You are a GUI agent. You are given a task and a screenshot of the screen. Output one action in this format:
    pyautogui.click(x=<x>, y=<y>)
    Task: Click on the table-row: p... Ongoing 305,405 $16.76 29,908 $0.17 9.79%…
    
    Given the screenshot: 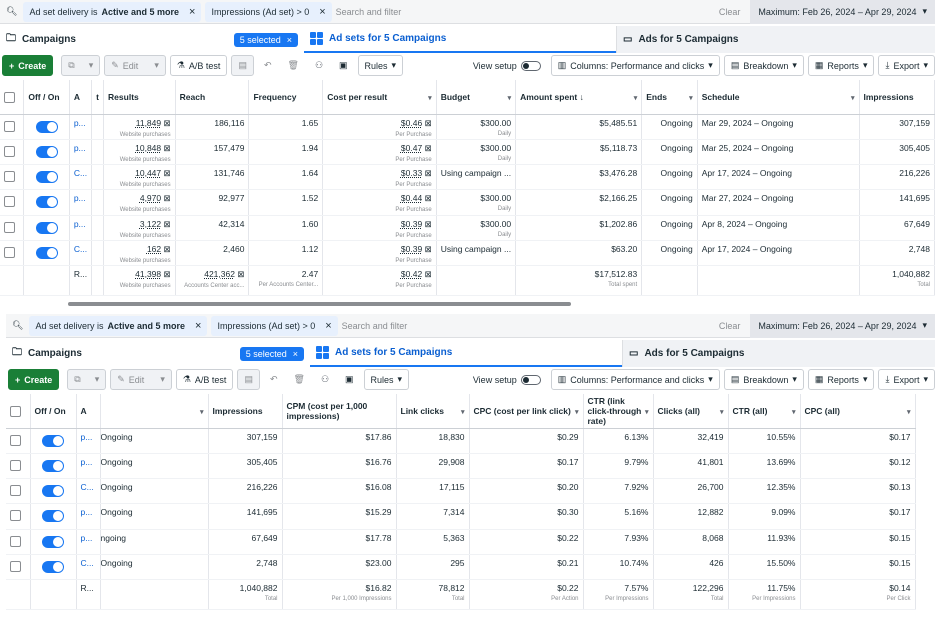 What is the action you would take?
    pyautogui.click(x=461, y=466)
    